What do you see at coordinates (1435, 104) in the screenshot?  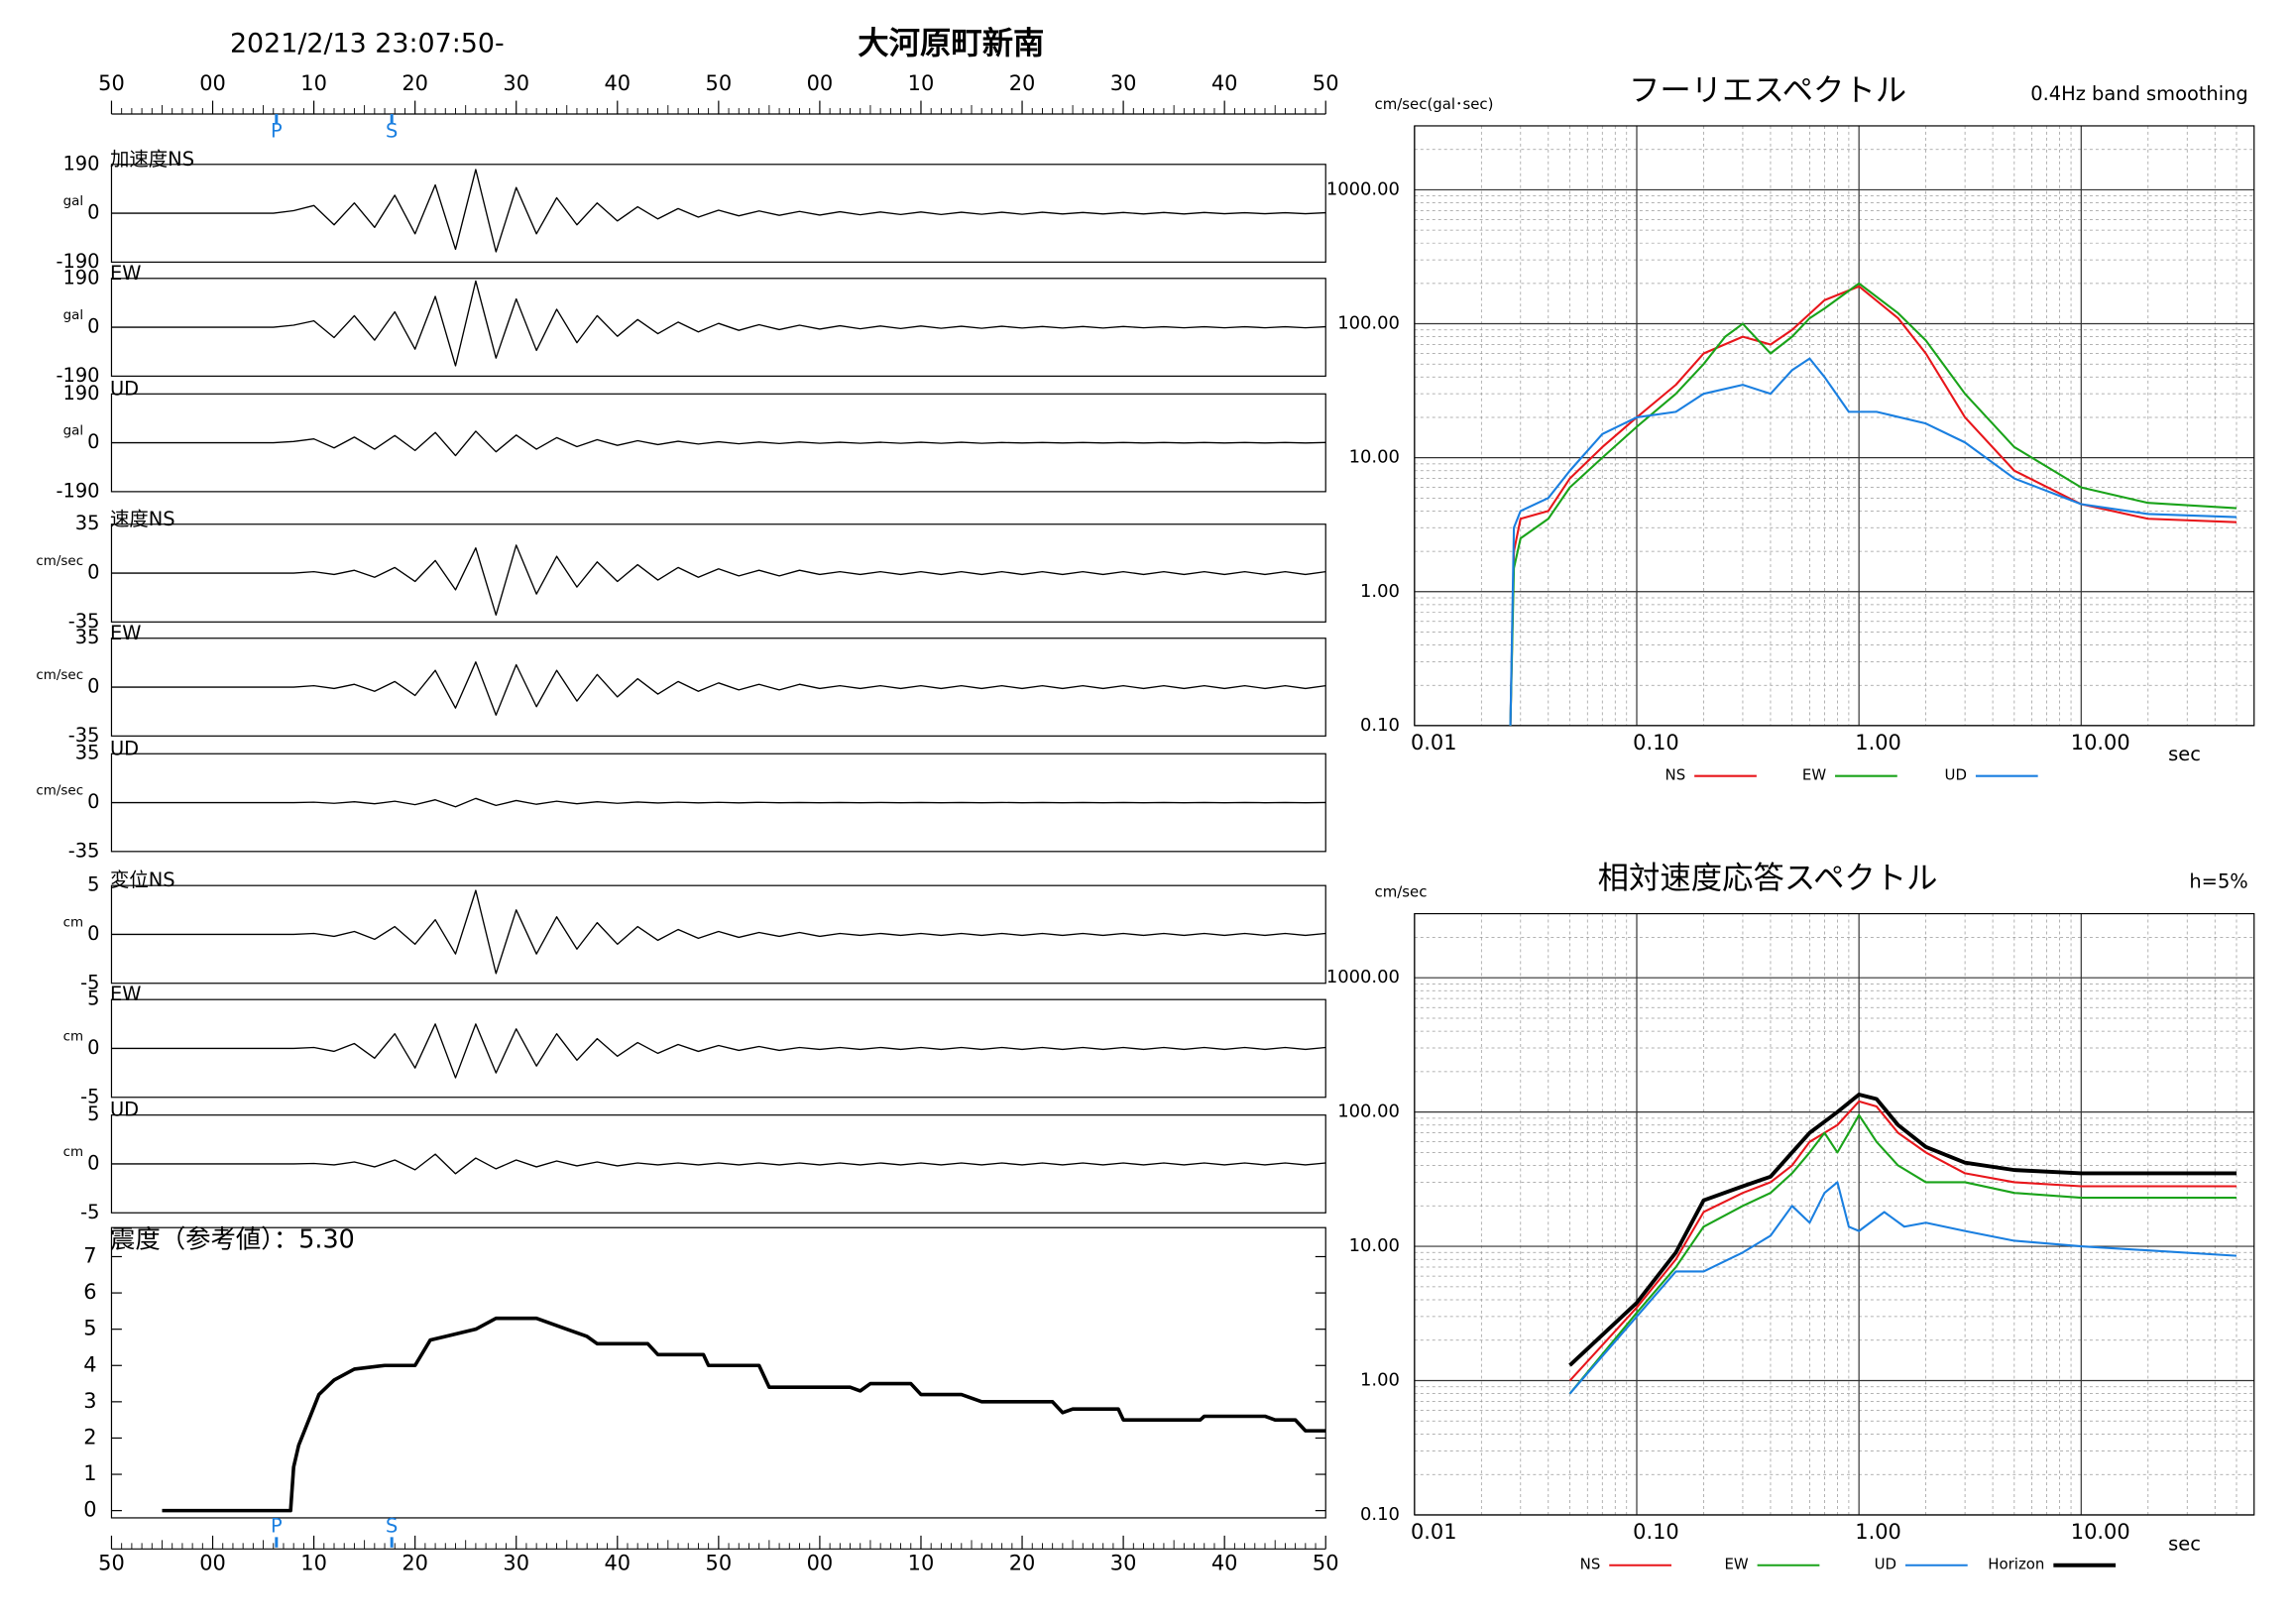 I see `y-axis-label: cm/sec(gal･sec)` at bounding box center [1435, 104].